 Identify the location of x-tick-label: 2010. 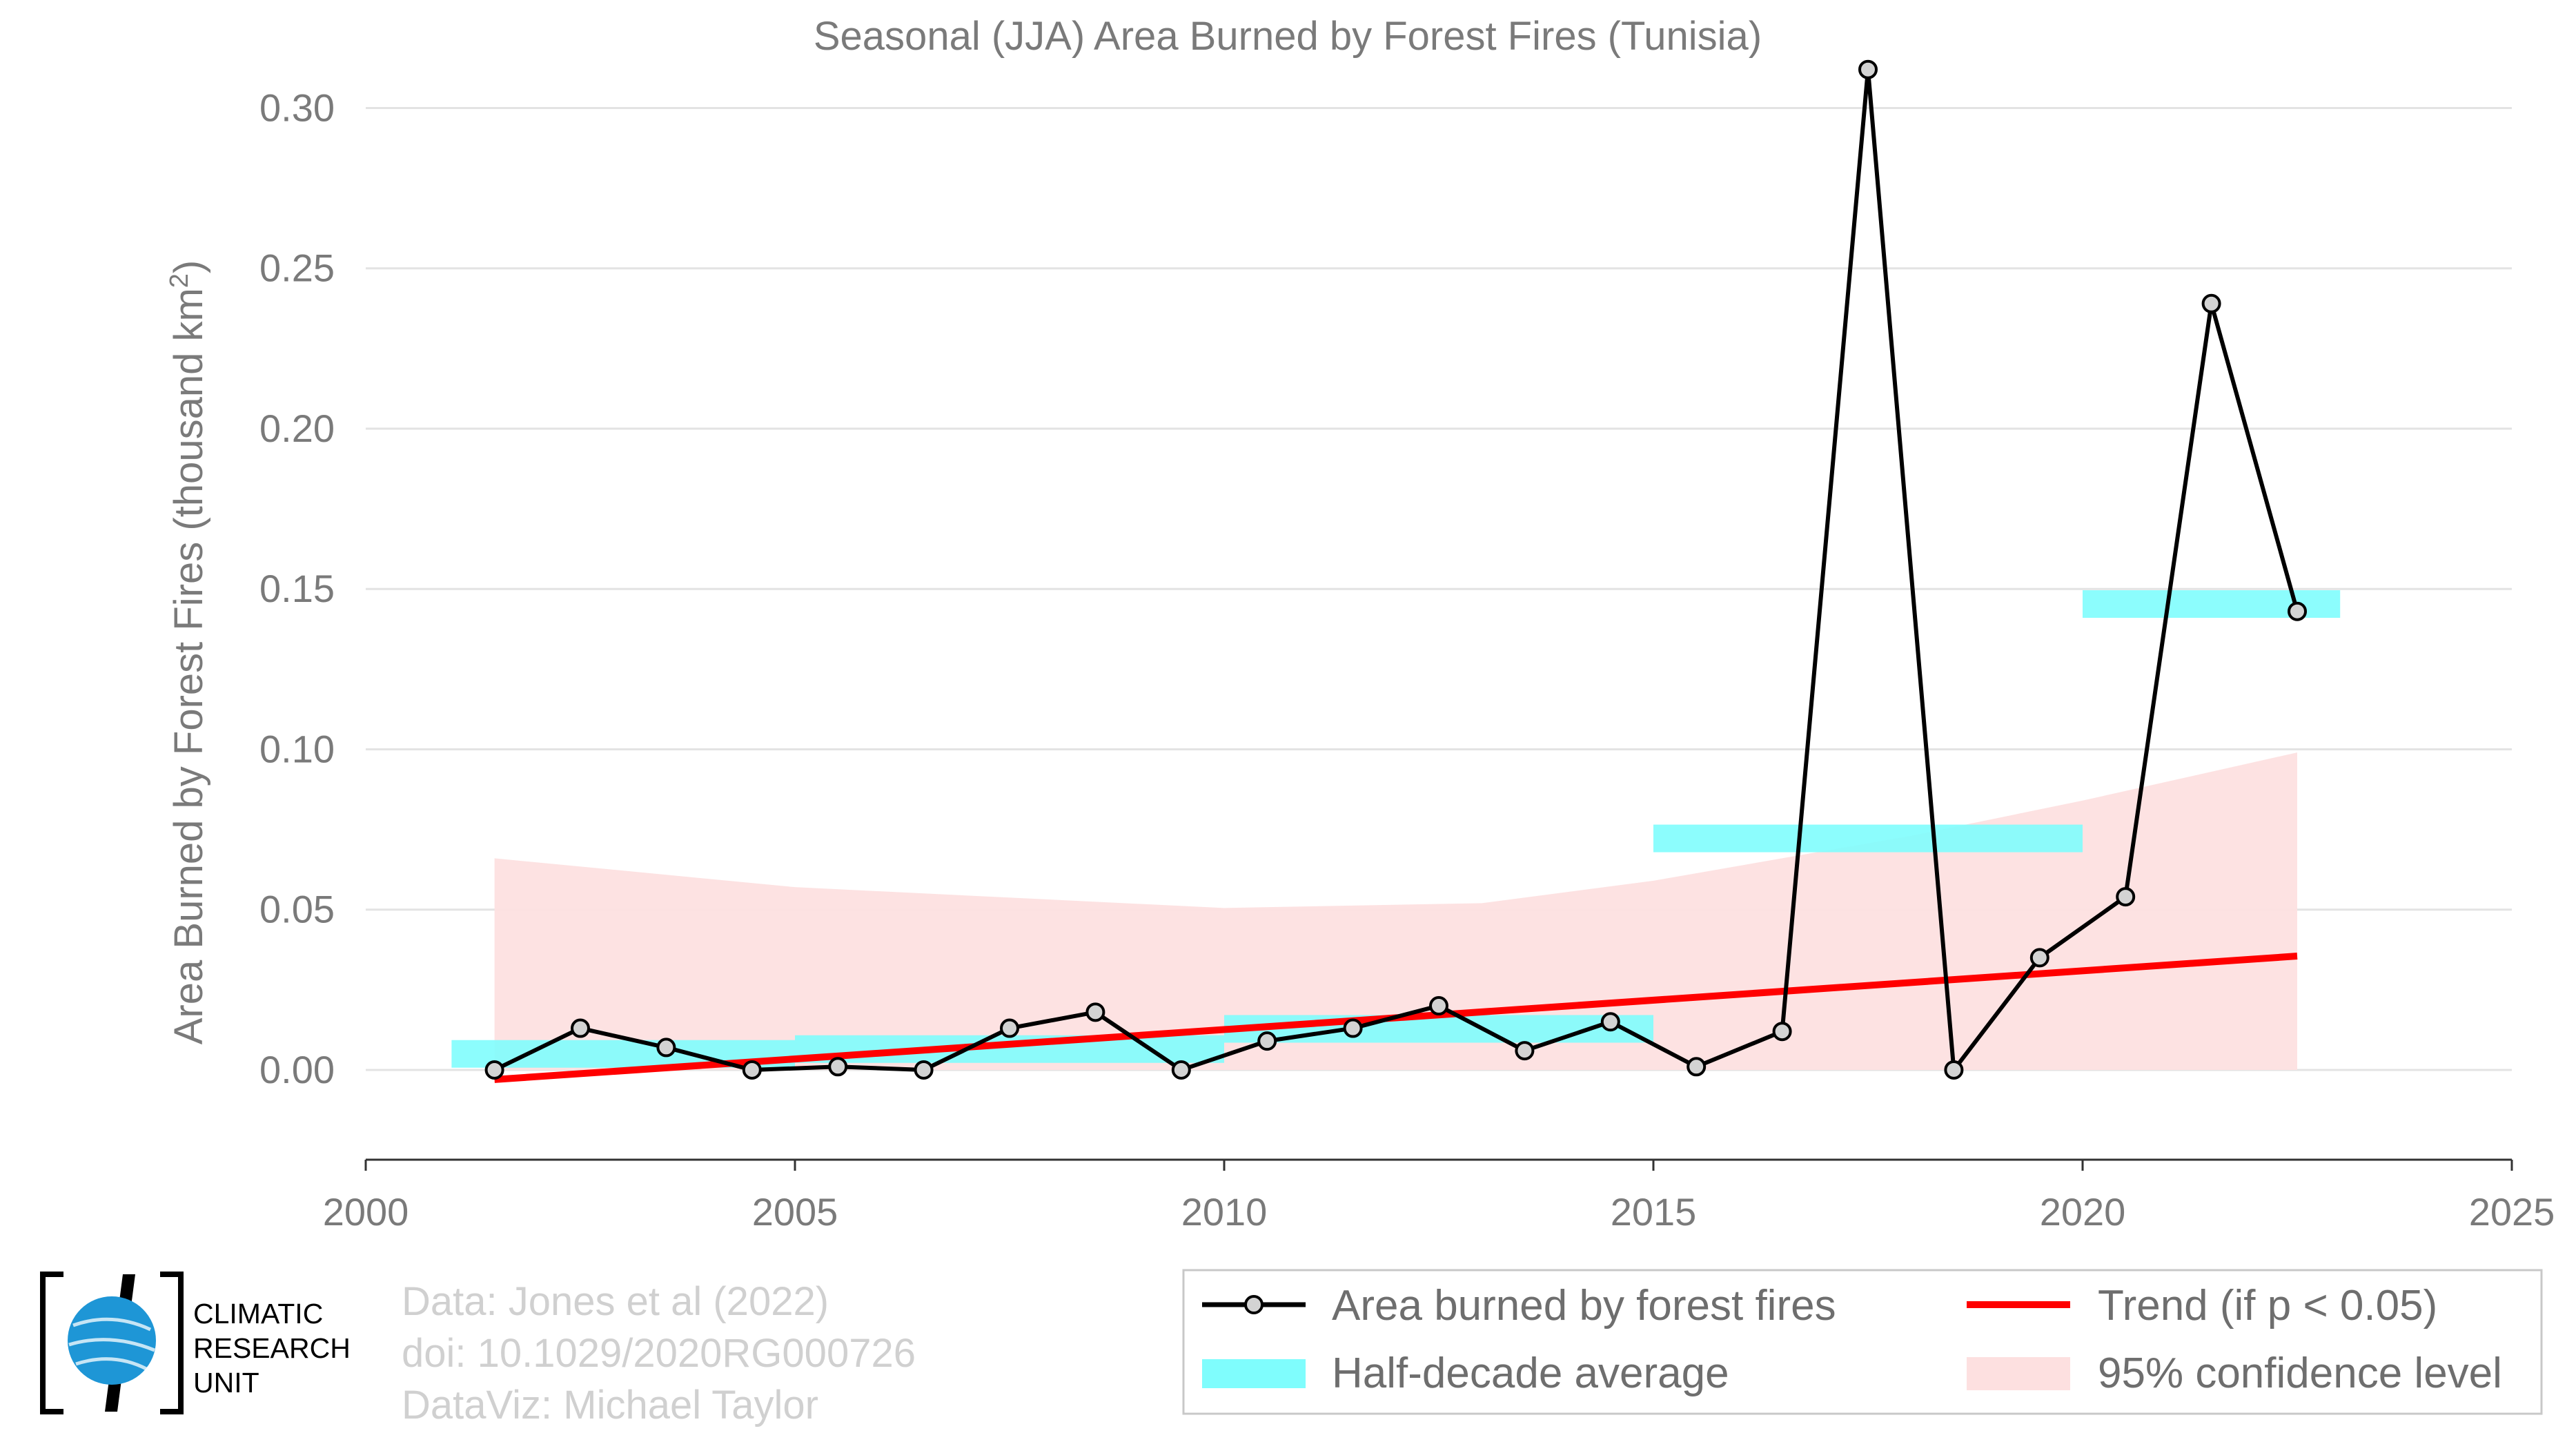
(1224, 1212).